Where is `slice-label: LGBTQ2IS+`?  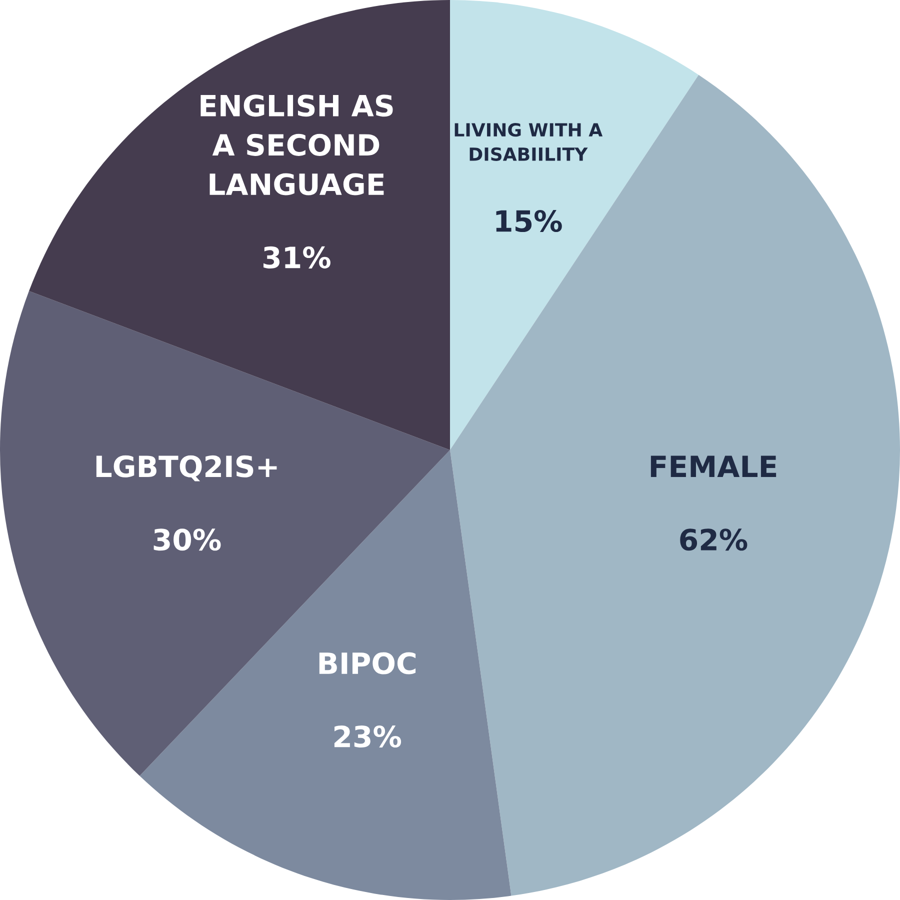 slice-label: LGBTQ2IS+ is located at coordinates (186, 468).